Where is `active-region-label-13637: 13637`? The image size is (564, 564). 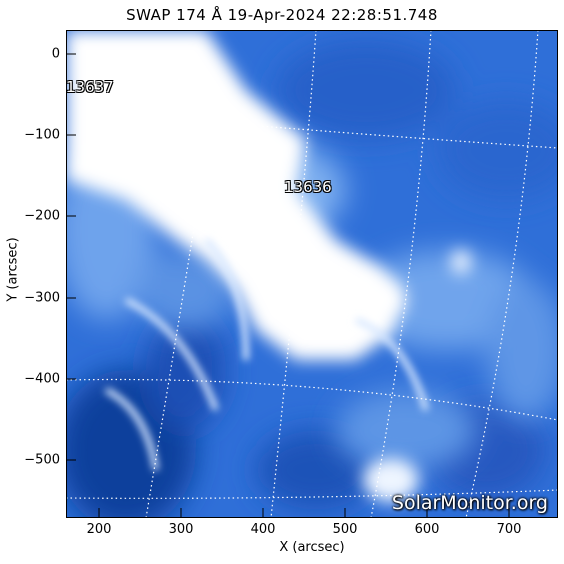
active-region-label-13637: 13637 is located at coordinates (90, 87).